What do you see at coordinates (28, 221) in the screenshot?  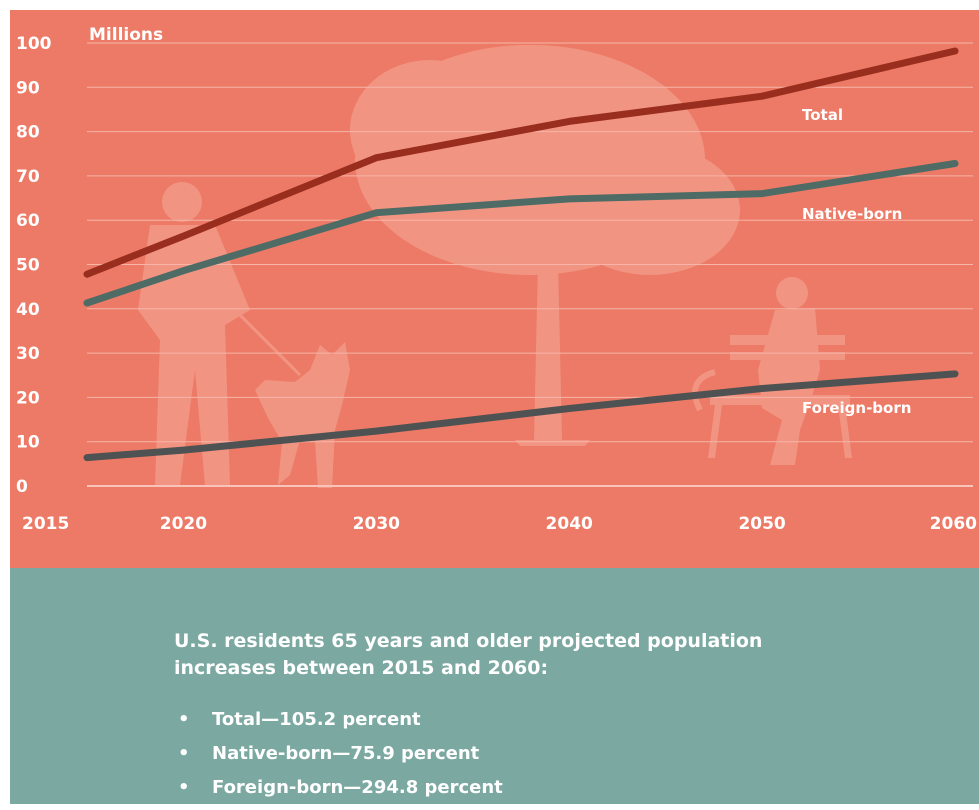 I see `y-tick-label: 60` at bounding box center [28, 221].